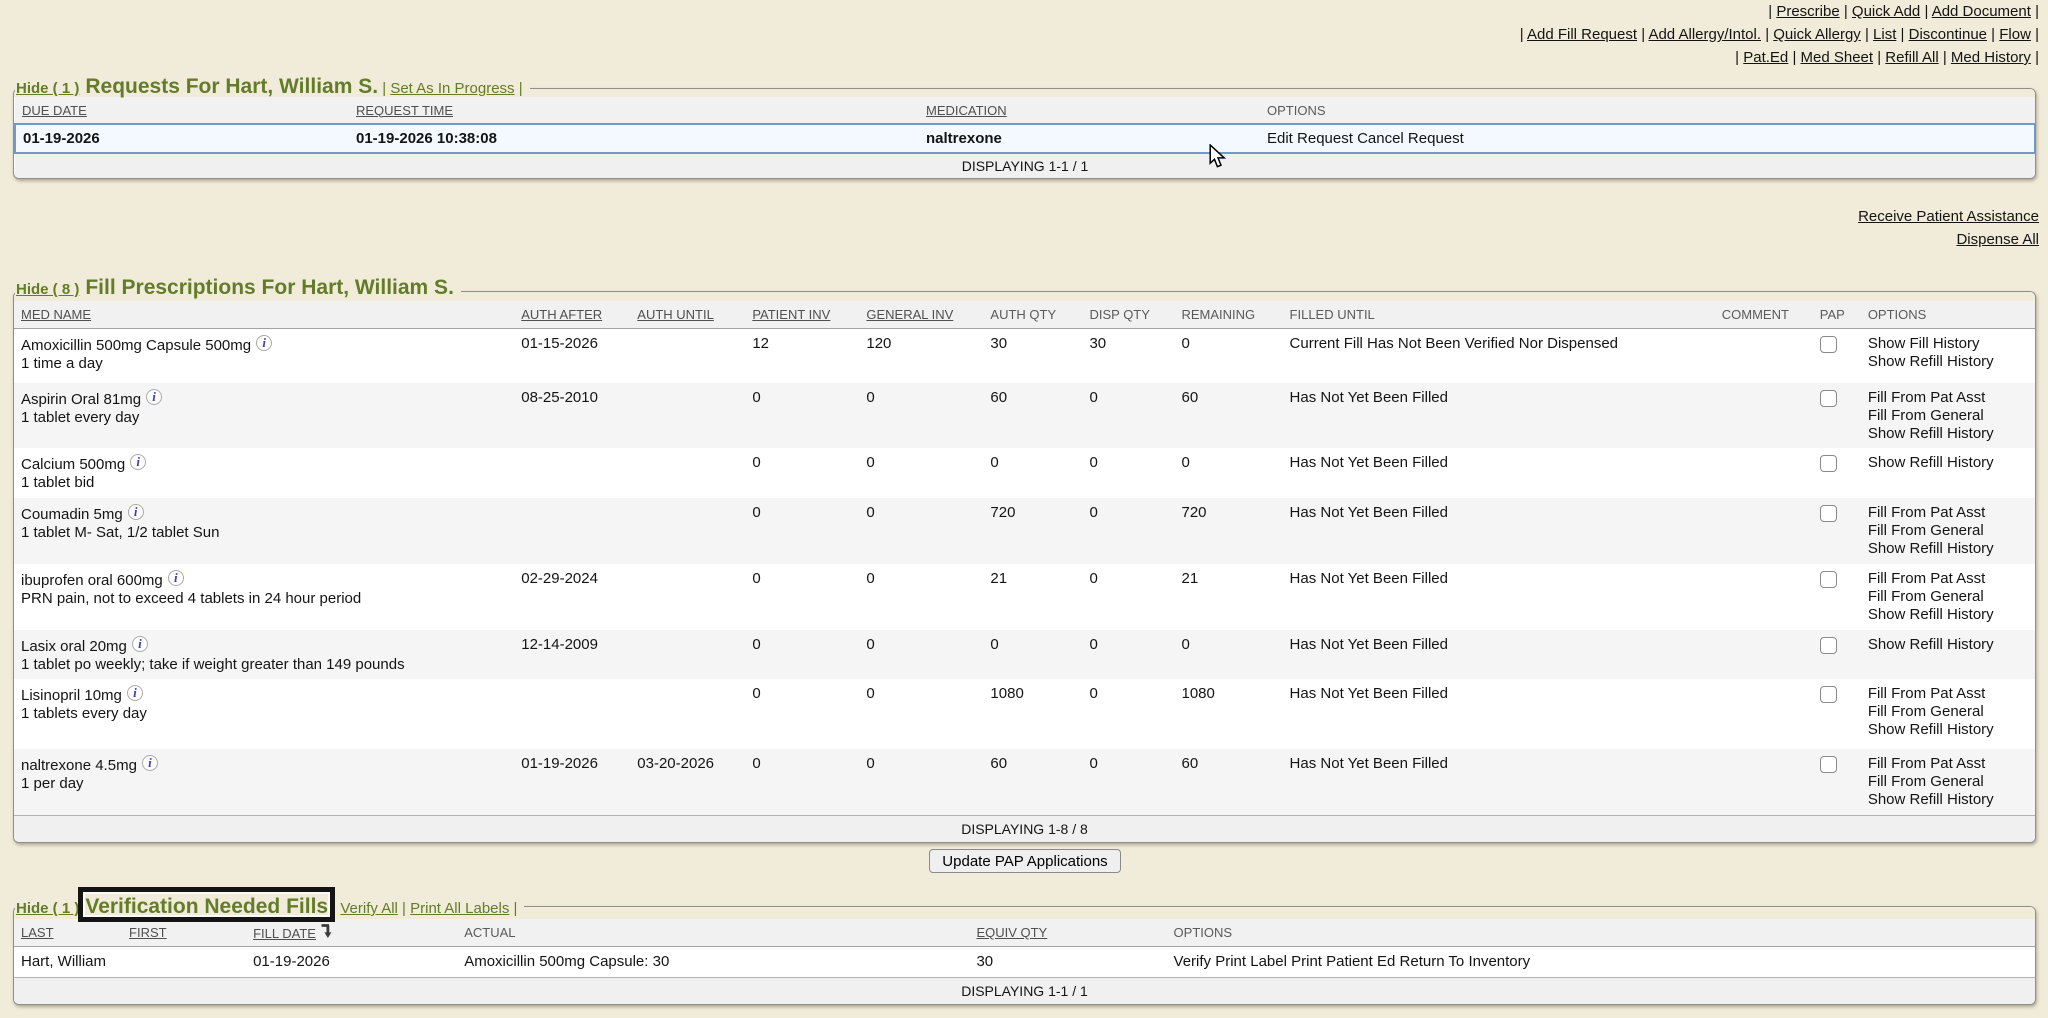  What do you see at coordinates (1837, 597) in the screenshot?
I see `fills-cell-pap` at bounding box center [1837, 597].